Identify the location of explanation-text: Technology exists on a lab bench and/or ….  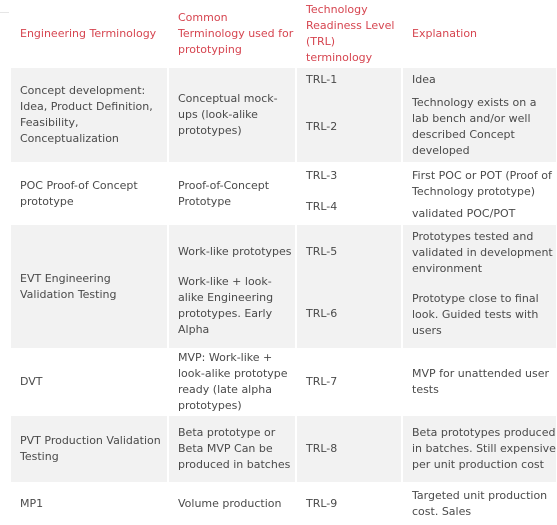
(474, 126).